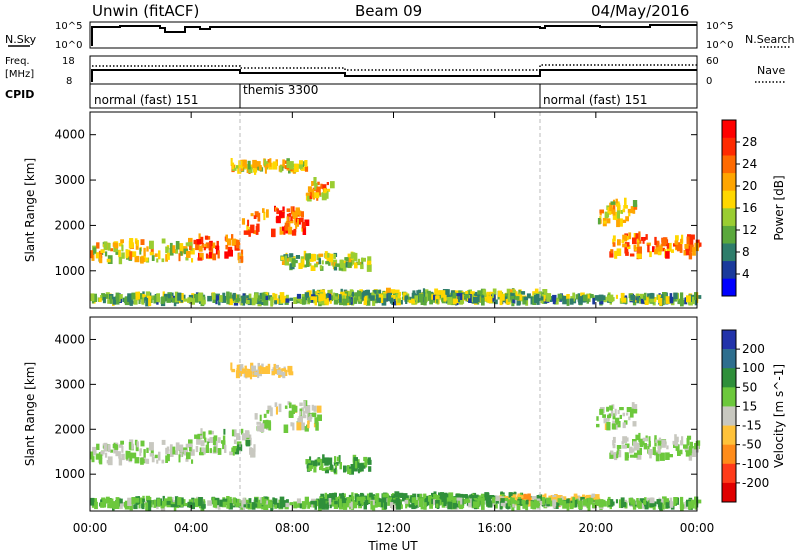 This screenshot has height=554, width=800. What do you see at coordinates (719, 26) in the screenshot?
I see `nsearch-tick-top: 10^5` at bounding box center [719, 26].